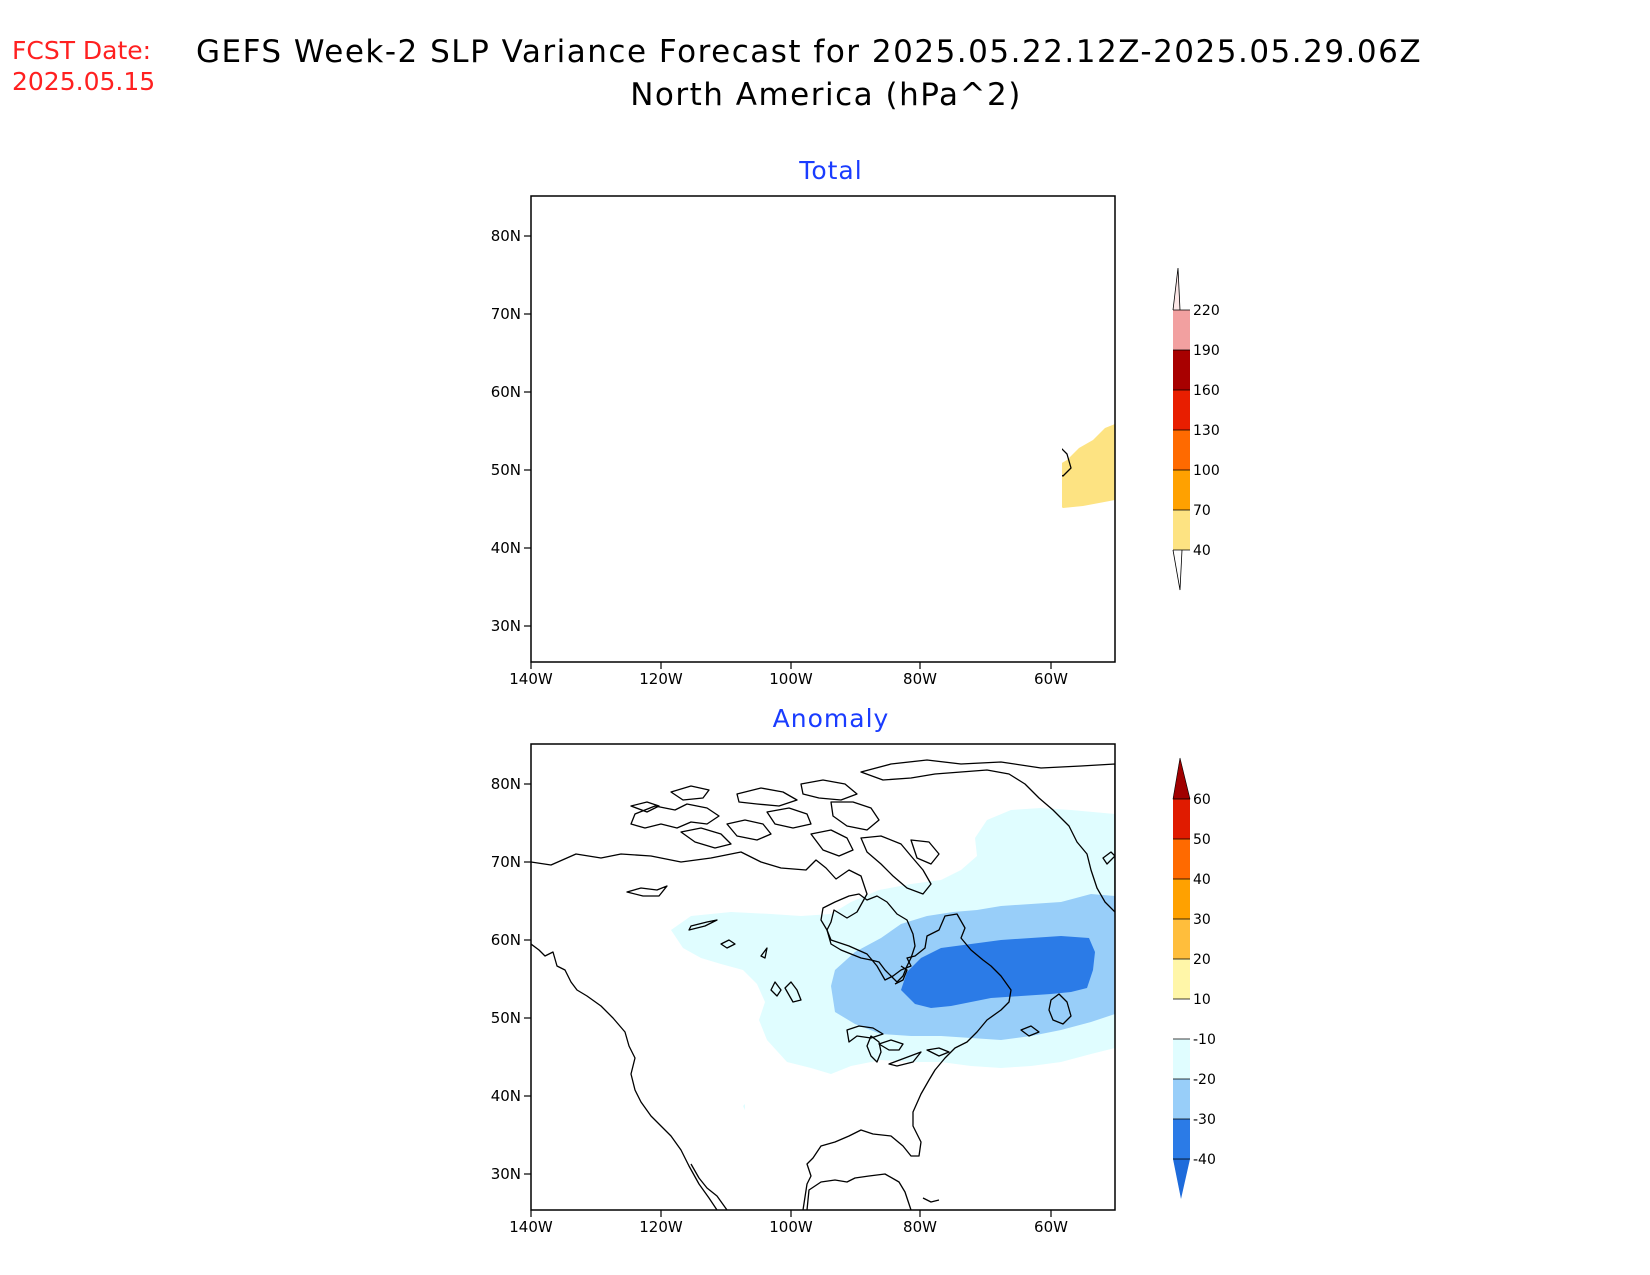 This screenshot has width=1650, height=1275. What do you see at coordinates (826, 95) in the screenshot?
I see `page-subtitle: North America (hPa^2)` at bounding box center [826, 95].